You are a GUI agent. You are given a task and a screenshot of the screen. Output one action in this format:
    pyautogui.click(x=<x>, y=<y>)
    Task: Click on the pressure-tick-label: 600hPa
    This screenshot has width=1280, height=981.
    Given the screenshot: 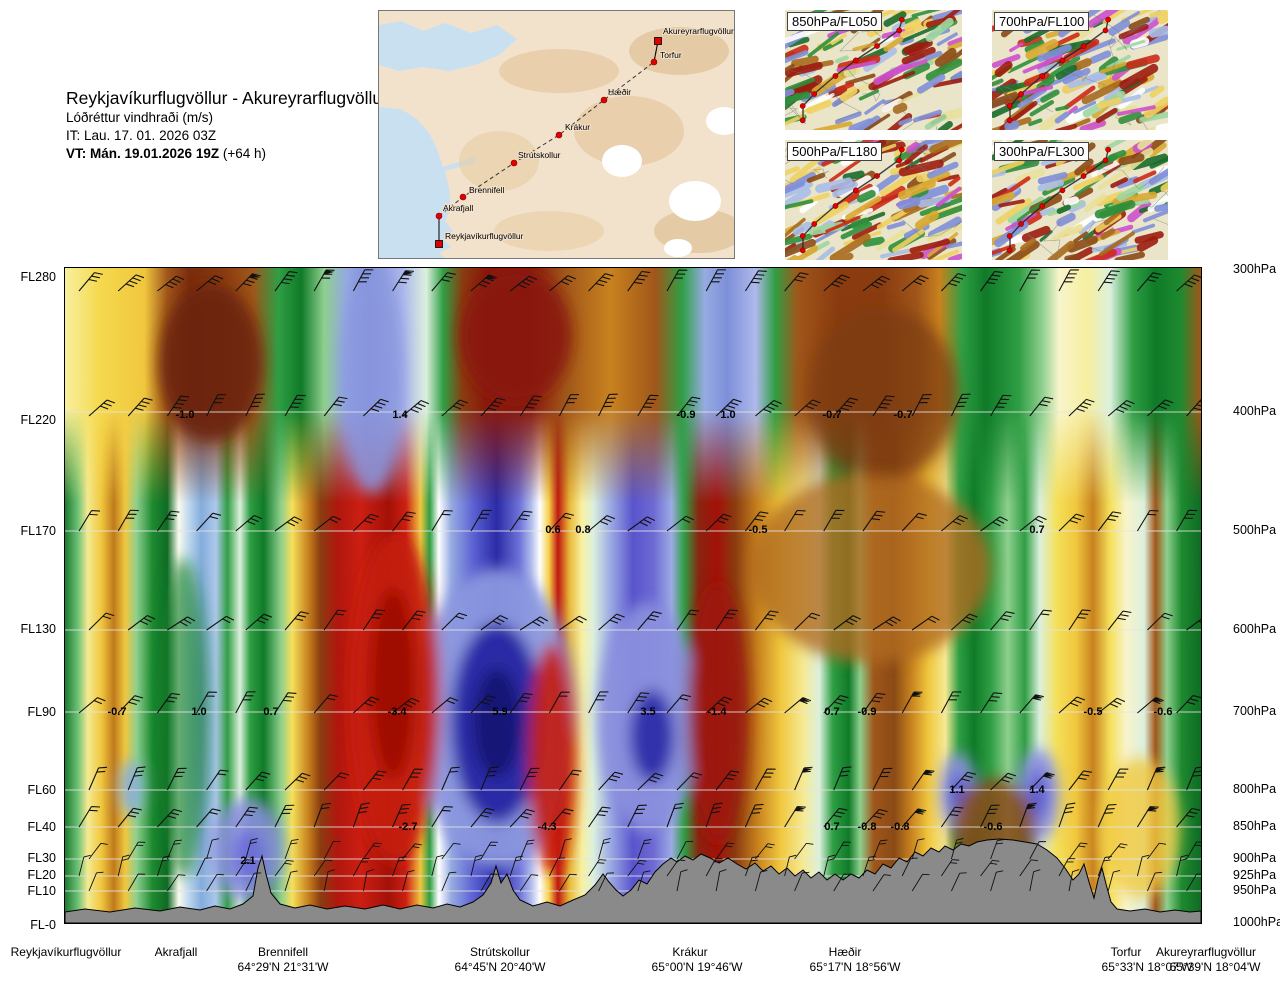 What is the action you would take?
    pyautogui.click(x=1255, y=629)
    